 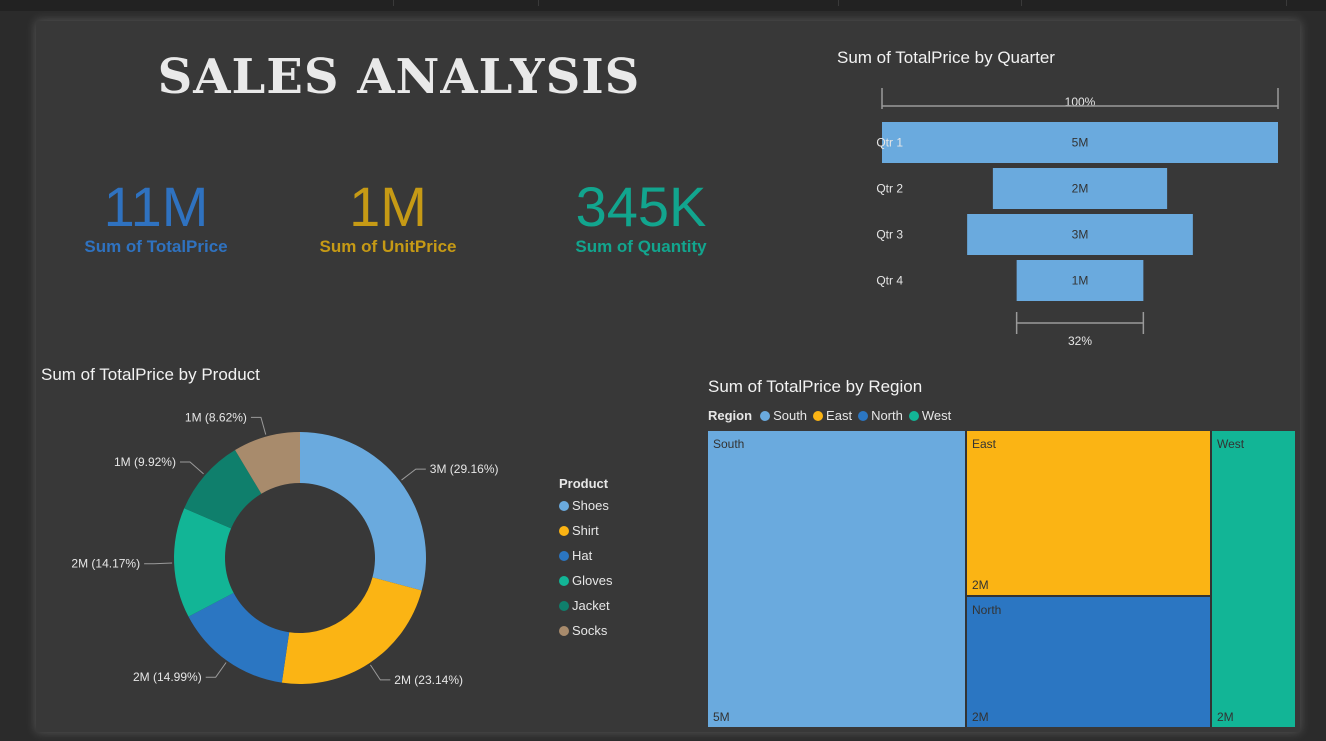 What do you see at coordinates (363, 511) in the screenshot?
I see `donut-slice-shoes` at bounding box center [363, 511].